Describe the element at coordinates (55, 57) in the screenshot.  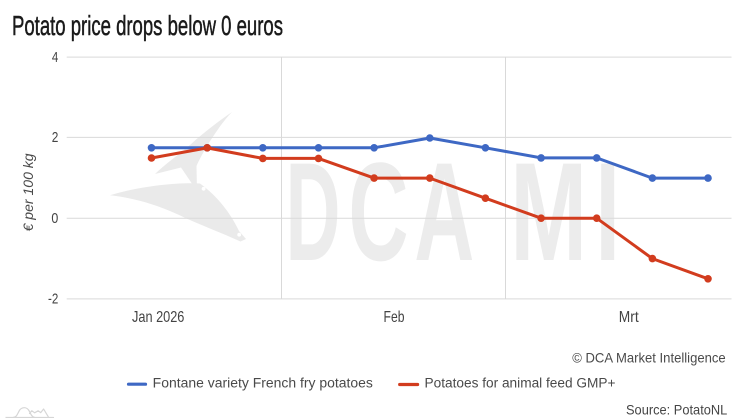
I see `svg-text: 4` at that location.